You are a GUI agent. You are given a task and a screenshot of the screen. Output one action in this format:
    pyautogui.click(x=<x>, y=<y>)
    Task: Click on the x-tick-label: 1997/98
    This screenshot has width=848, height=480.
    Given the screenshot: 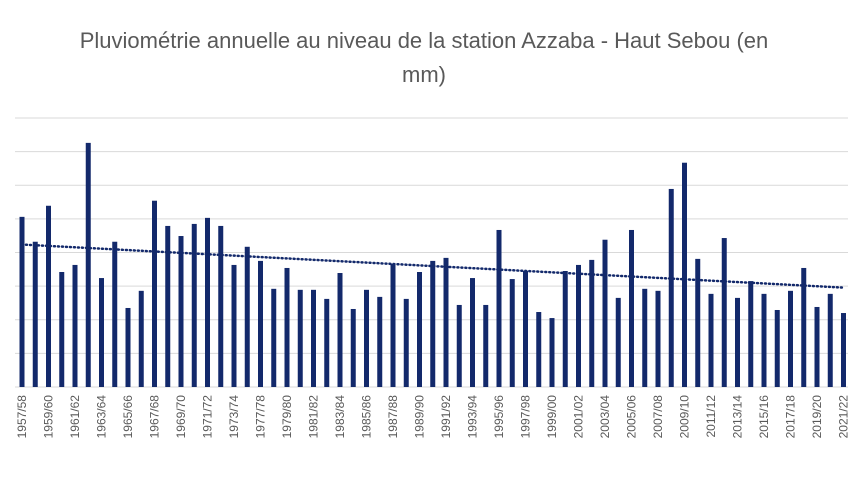 What is the action you would take?
    pyautogui.click(x=526, y=417)
    